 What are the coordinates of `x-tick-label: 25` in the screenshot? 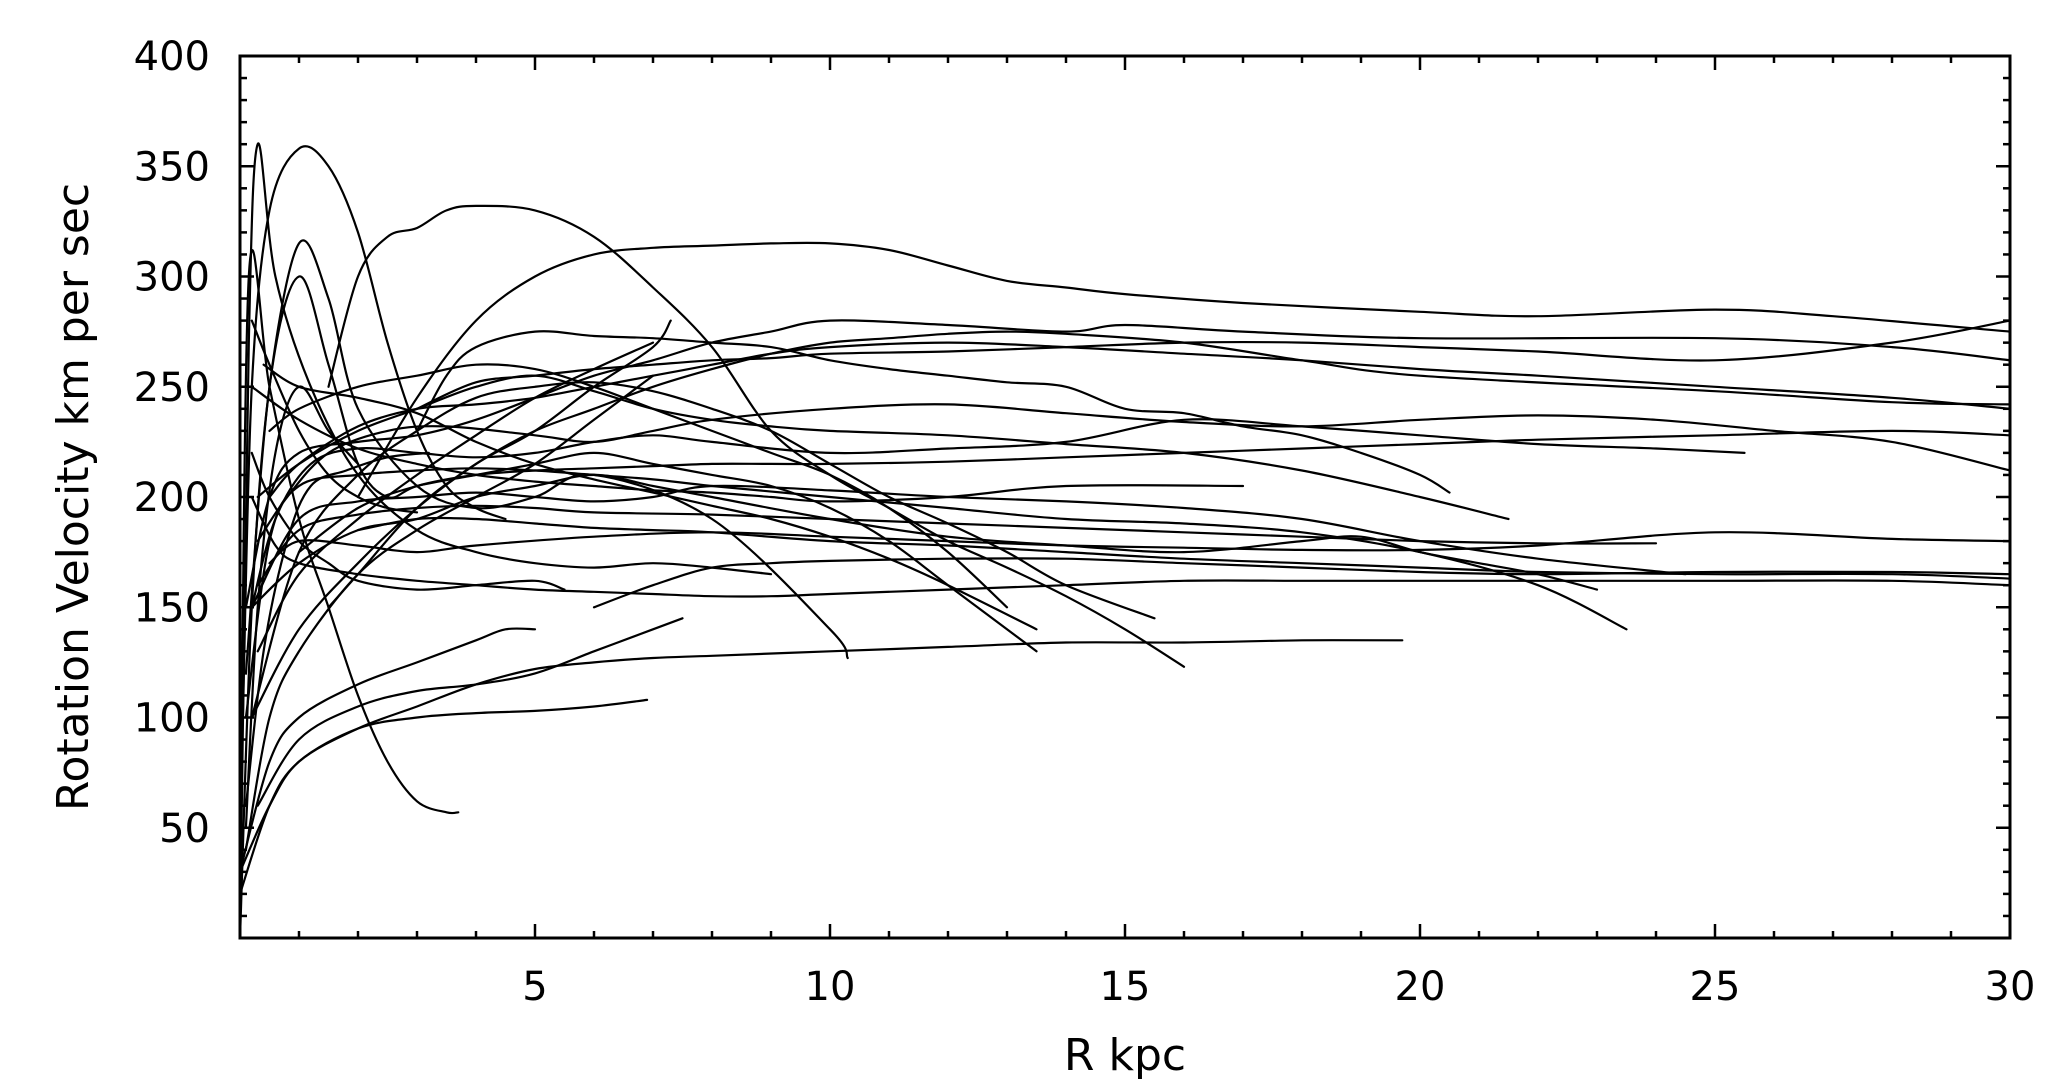 It's located at (1715, 987).